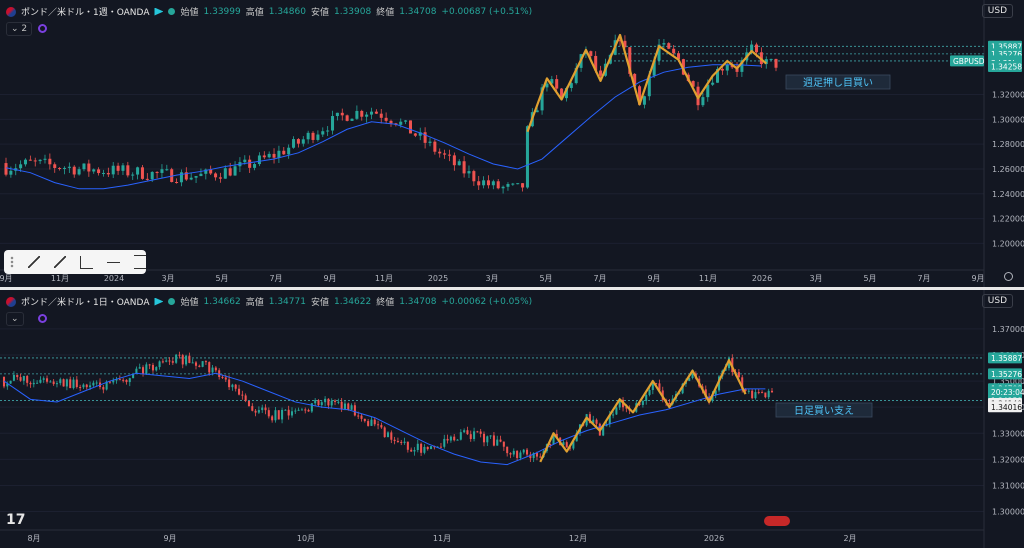 This screenshot has height=548, width=1024. What do you see at coordinates (12, 262) in the screenshot?
I see `drag-handle-icon` at bounding box center [12, 262].